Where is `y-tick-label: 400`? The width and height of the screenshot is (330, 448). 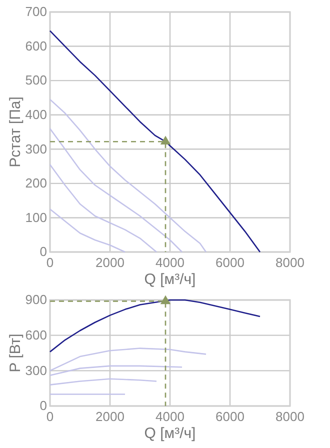 y-tick-label: 400 is located at coordinates (36, 114).